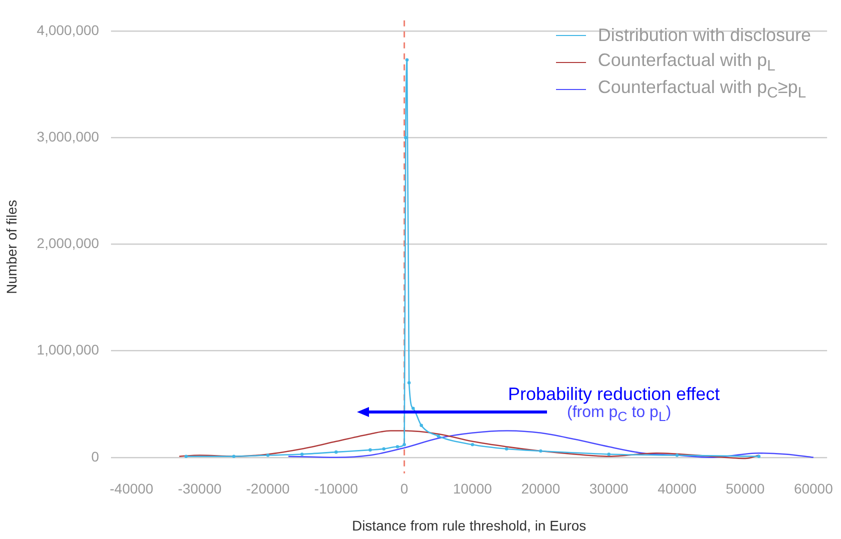 The width and height of the screenshot is (841, 539). I want to click on x-tick-label: 50000, so click(745, 488).